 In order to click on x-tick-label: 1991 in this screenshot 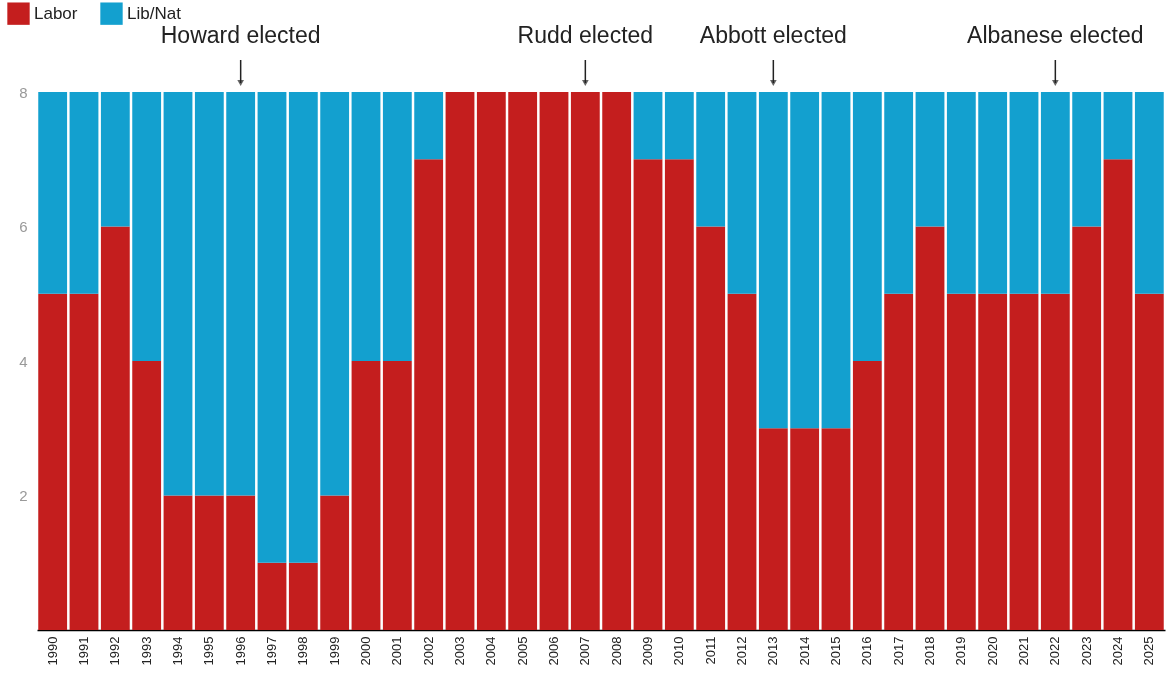, I will do `click(83, 651)`.